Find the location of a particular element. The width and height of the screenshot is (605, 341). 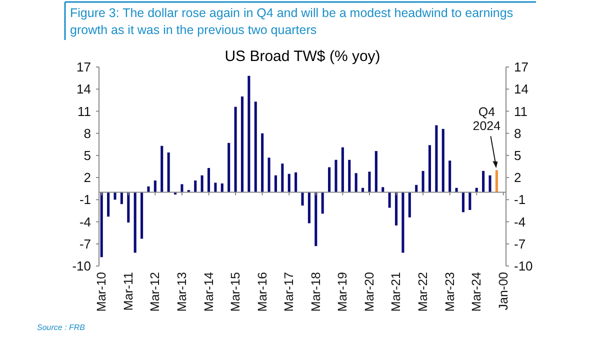

y-tick-label: -7 is located at coordinates (85, 244).